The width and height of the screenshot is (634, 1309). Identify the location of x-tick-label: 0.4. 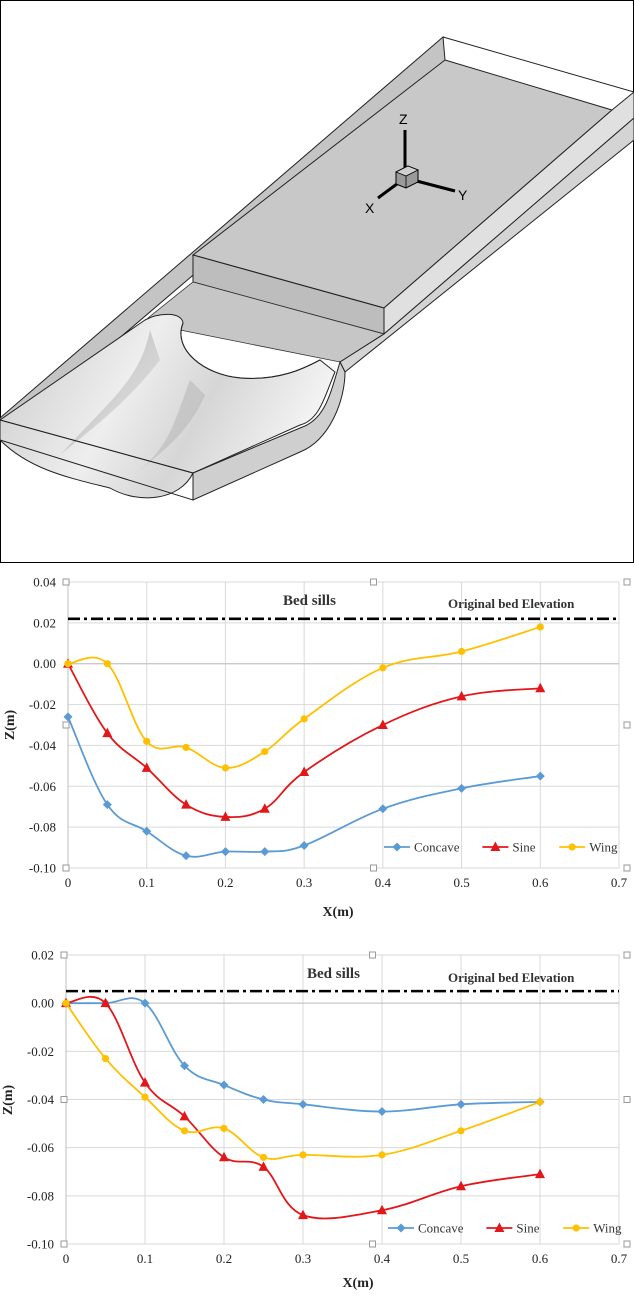
(382, 1258).